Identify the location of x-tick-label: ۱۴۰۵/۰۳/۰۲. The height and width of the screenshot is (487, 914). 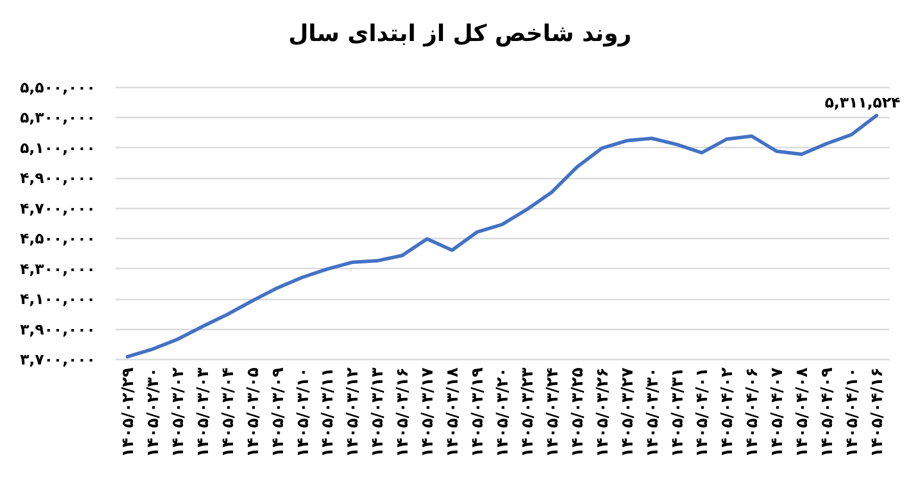
(177, 412).